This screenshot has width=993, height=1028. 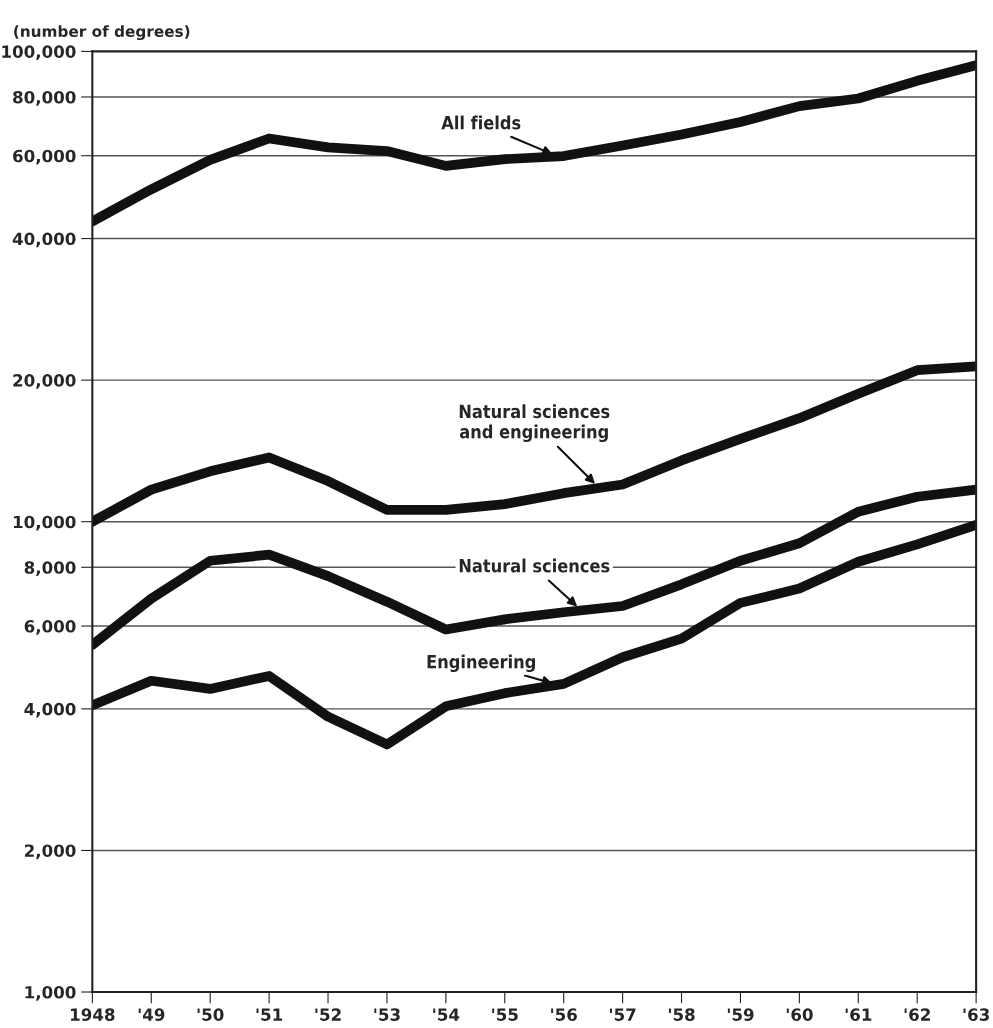 What do you see at coordinates (151, 1014) in the screenshot?
I see `x-tick-label: '49` at bounding box center [151, 1014].